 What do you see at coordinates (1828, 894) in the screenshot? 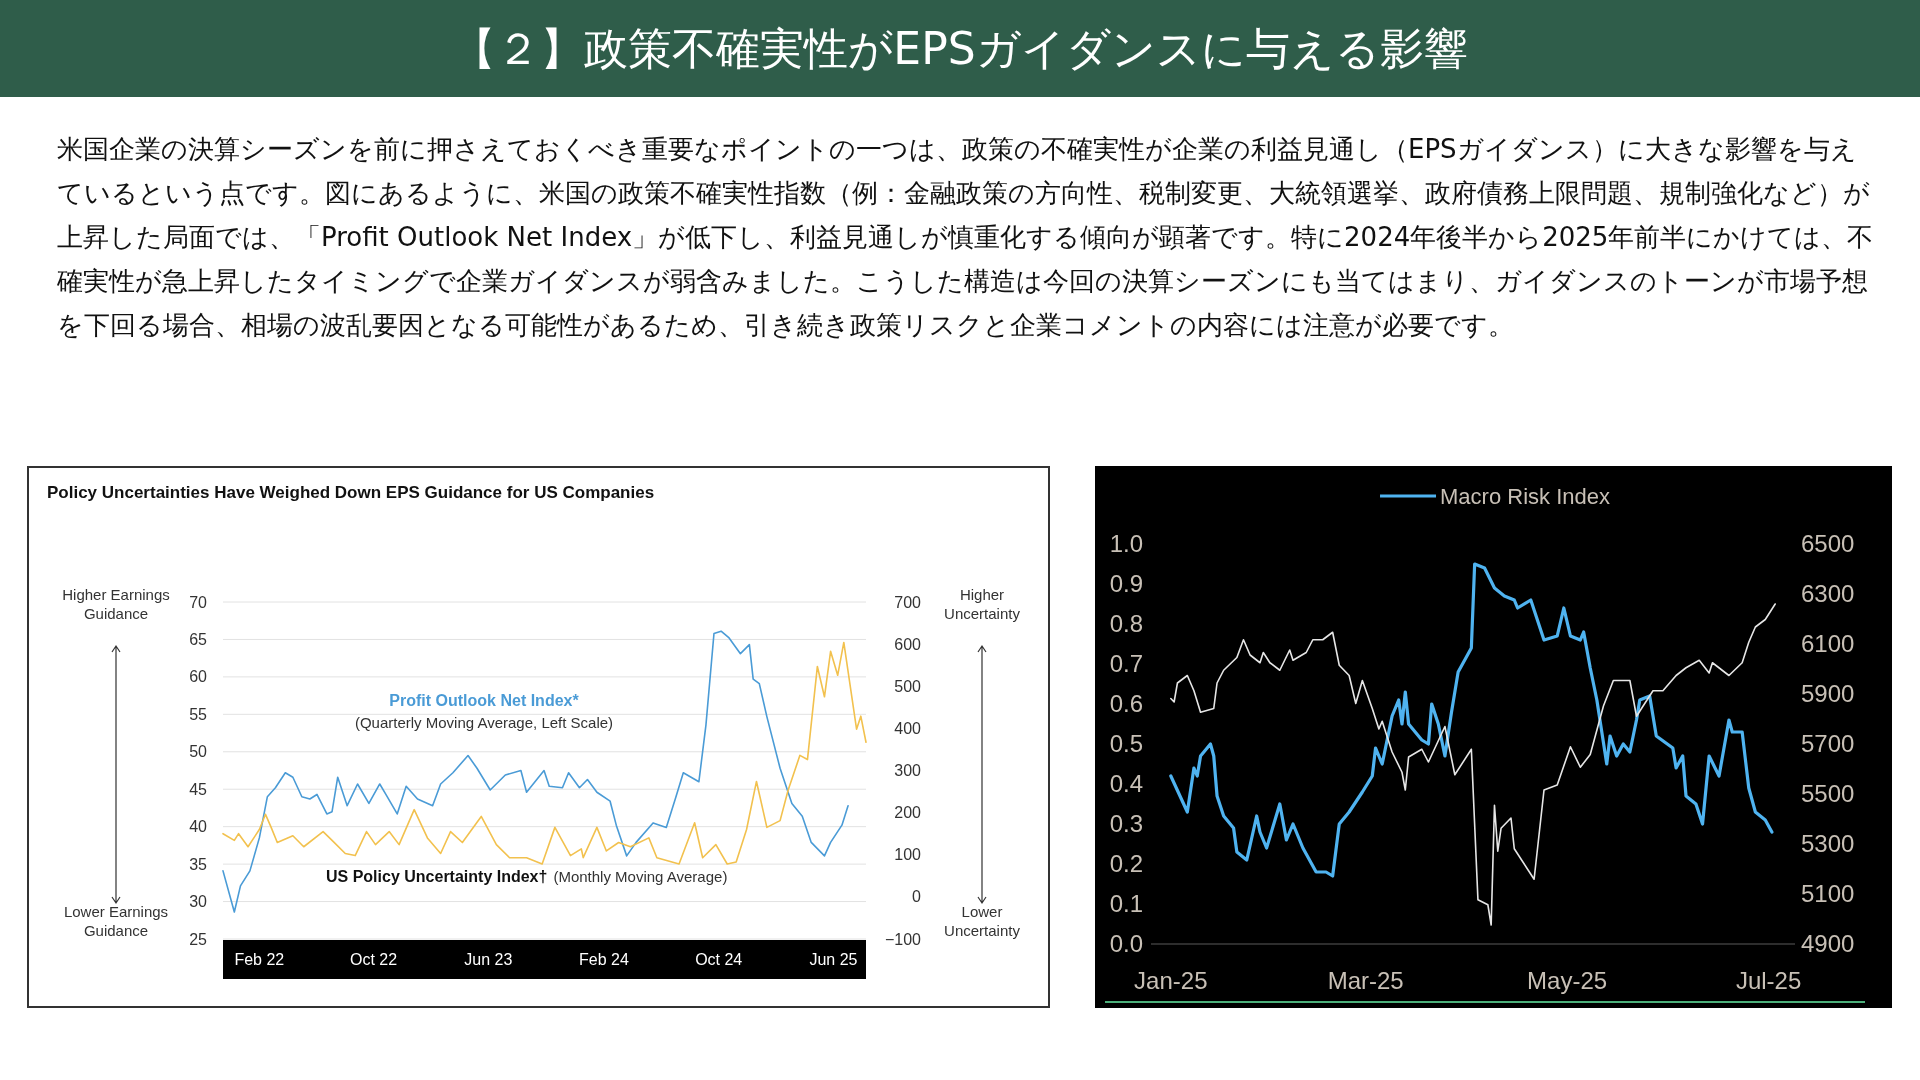
I see `y2-tick-label: 5100` at bounding box center [1828, 894].